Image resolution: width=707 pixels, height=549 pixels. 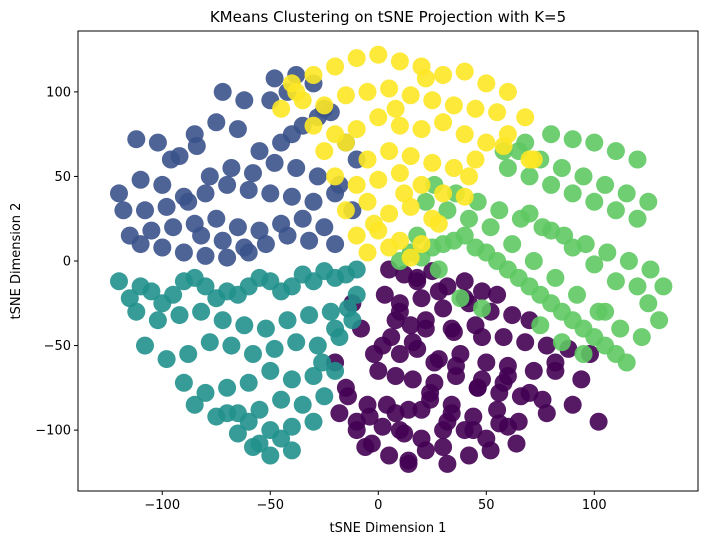 What do you see at coordinates (16, 261) in the screenshot?
I see `y-axis-label: tSNE Dimension 2` at bounding box center [16, 261].